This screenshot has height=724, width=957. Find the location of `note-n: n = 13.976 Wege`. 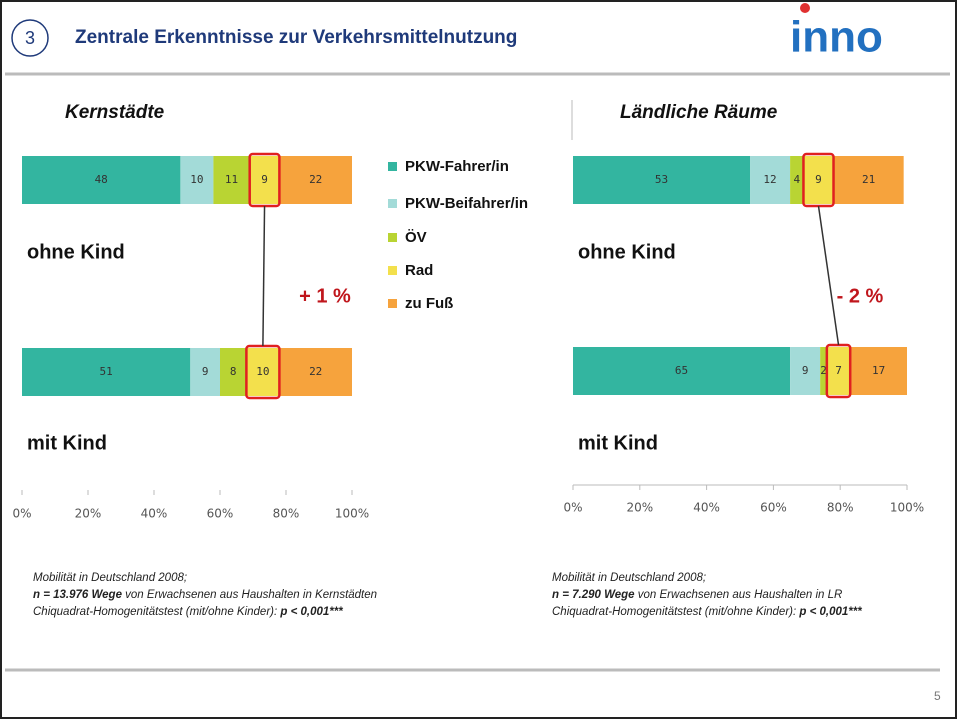

note-n: n = 13.976 Wege is located at coordinates (78, 595).